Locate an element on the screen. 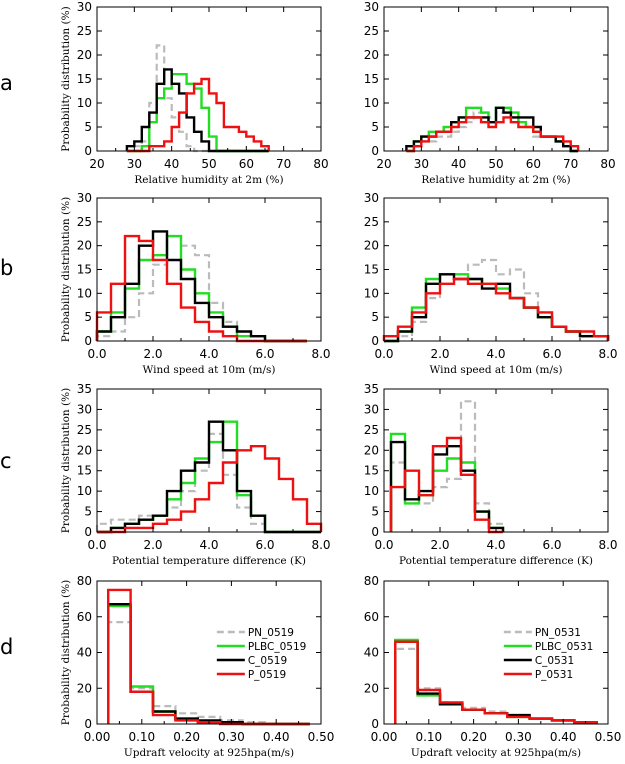 Image resolution: width=625 pixels, height=764 pixels. x-tick-label: 80 is located at coordinates (320, 164).